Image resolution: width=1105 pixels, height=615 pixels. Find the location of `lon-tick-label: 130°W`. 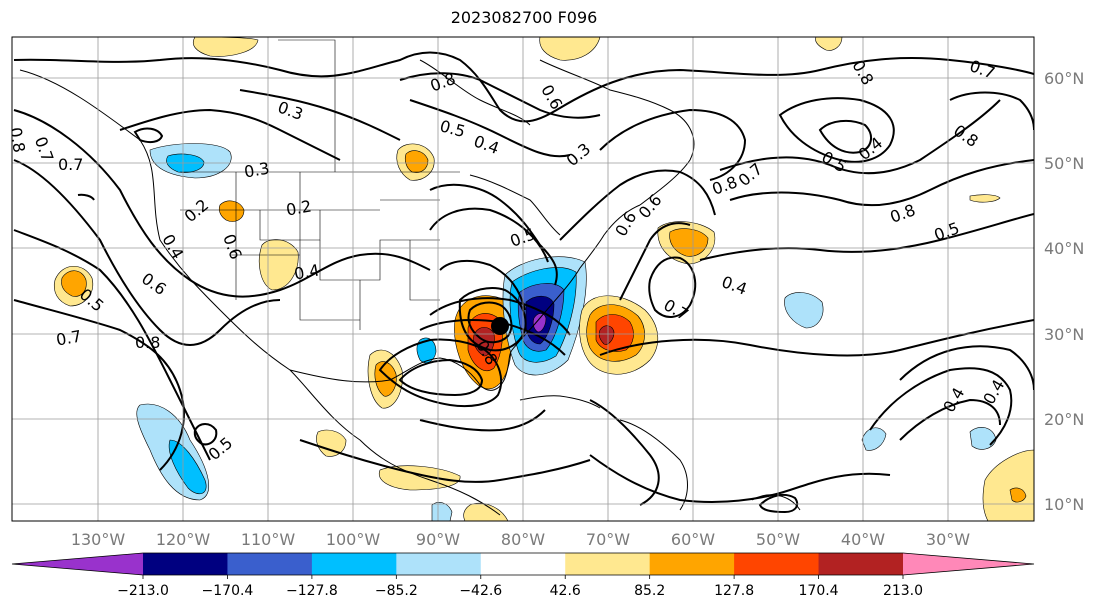

lon-tick-label: 130°W is located at coordinates (98, 539).